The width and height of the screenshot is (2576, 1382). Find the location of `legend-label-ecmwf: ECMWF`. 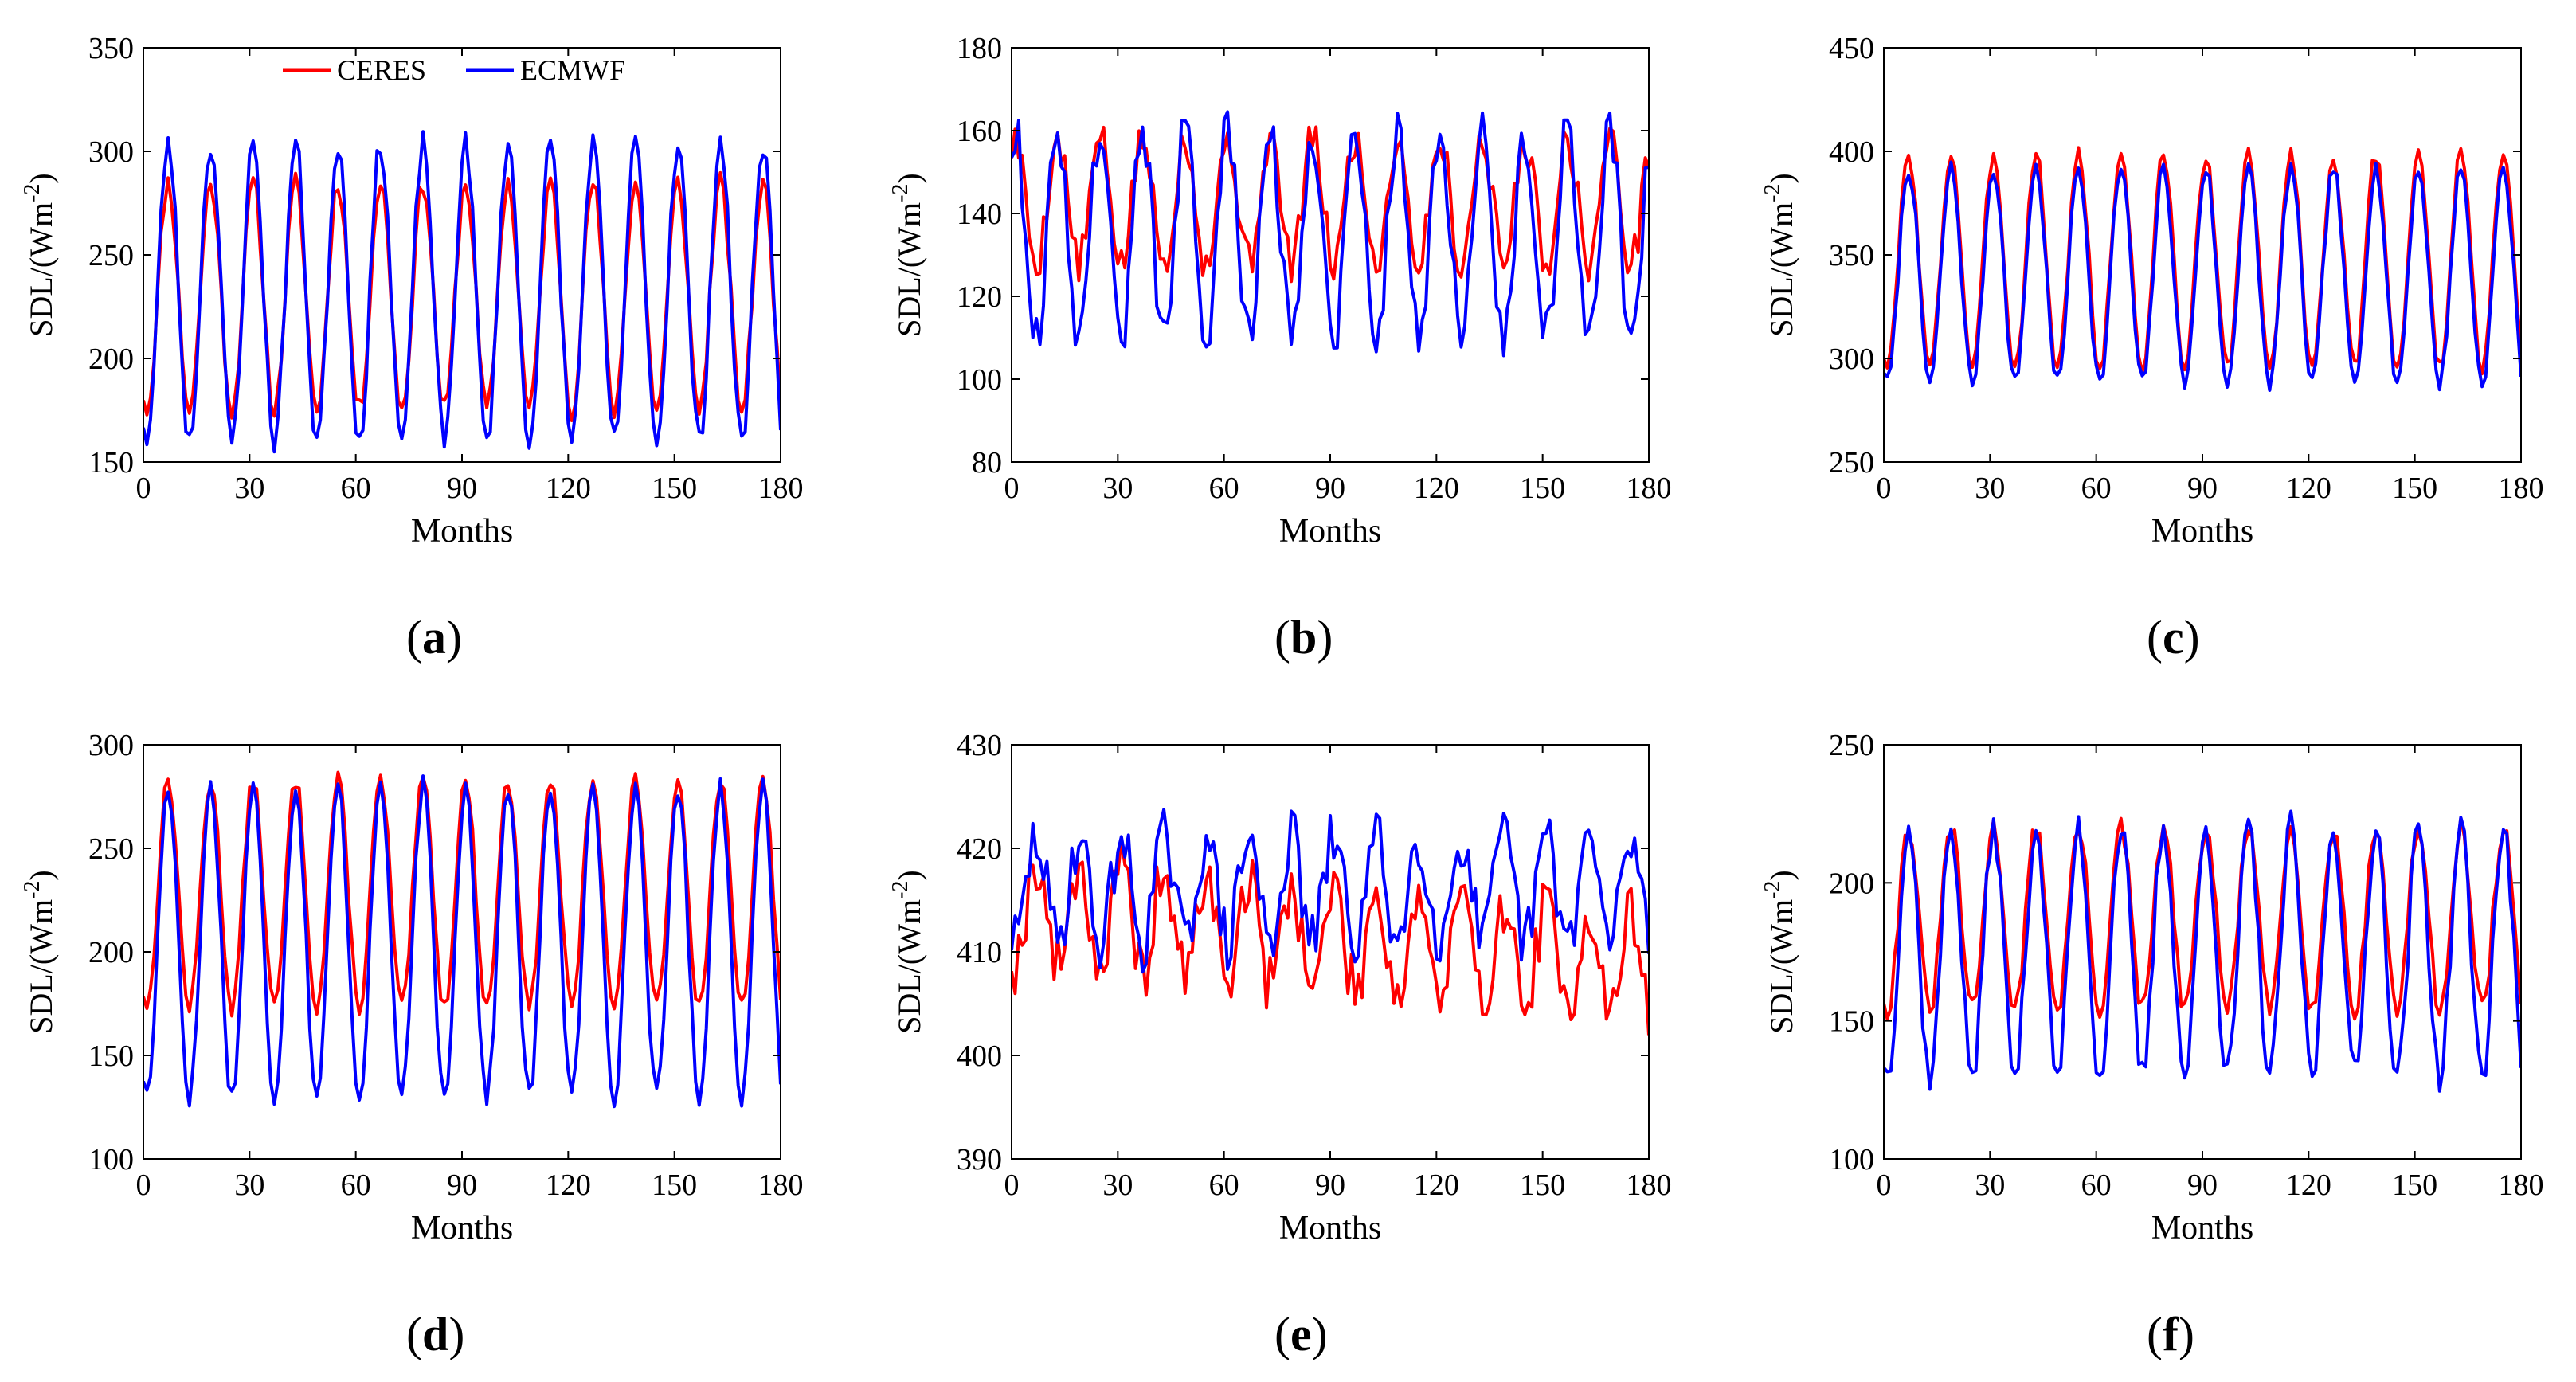

legend-label-ecmwf: ECMWF is located at coordinates (572, 70).